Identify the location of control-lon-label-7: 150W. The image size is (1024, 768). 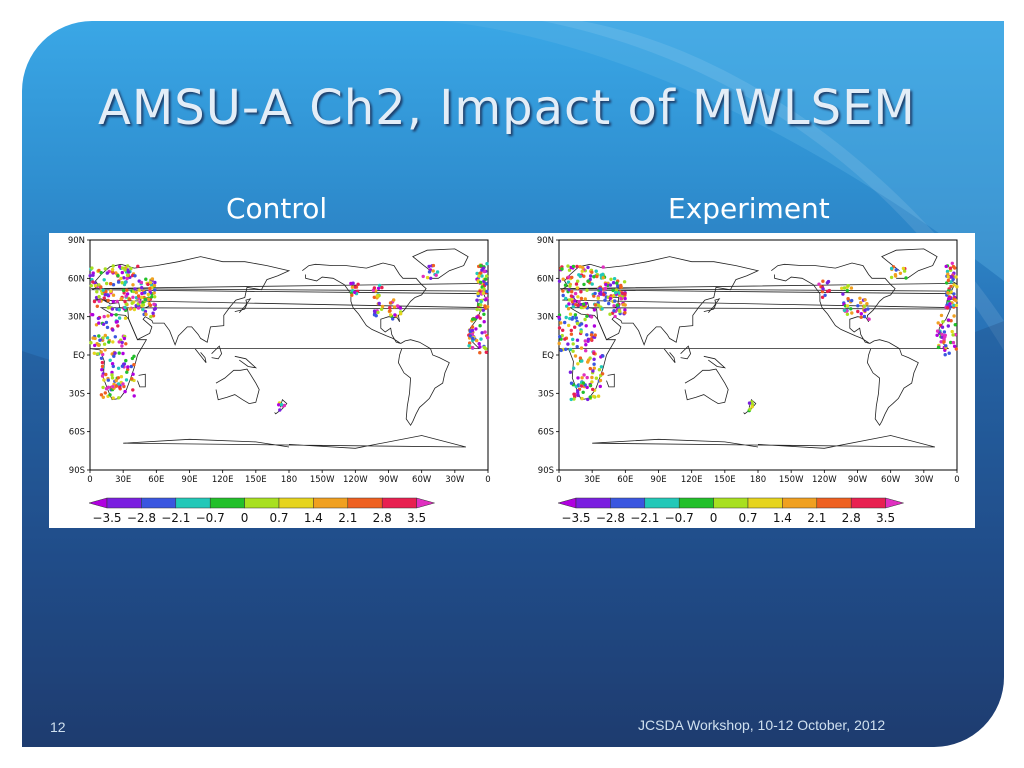
(322, 480).